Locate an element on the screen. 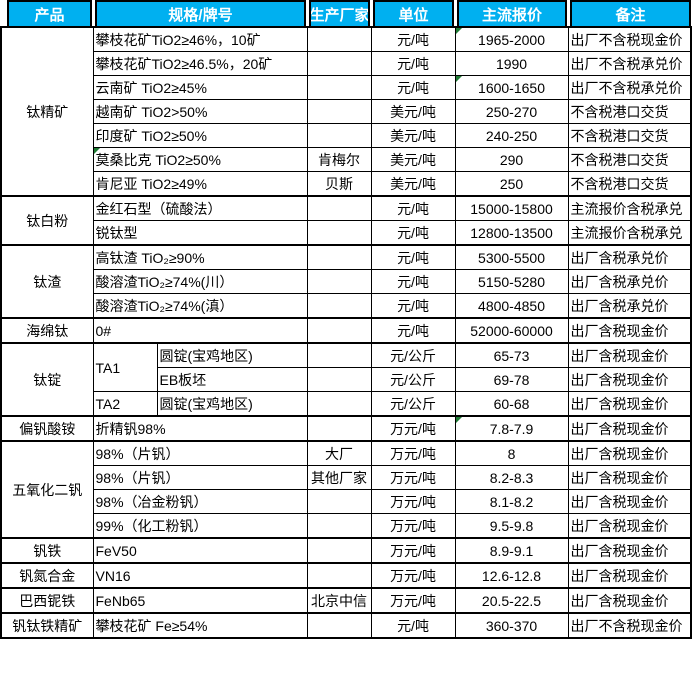 This screenshot has width=693, height=679. table-cell-product: 钛白粉 is located at coordinates (47, 220).